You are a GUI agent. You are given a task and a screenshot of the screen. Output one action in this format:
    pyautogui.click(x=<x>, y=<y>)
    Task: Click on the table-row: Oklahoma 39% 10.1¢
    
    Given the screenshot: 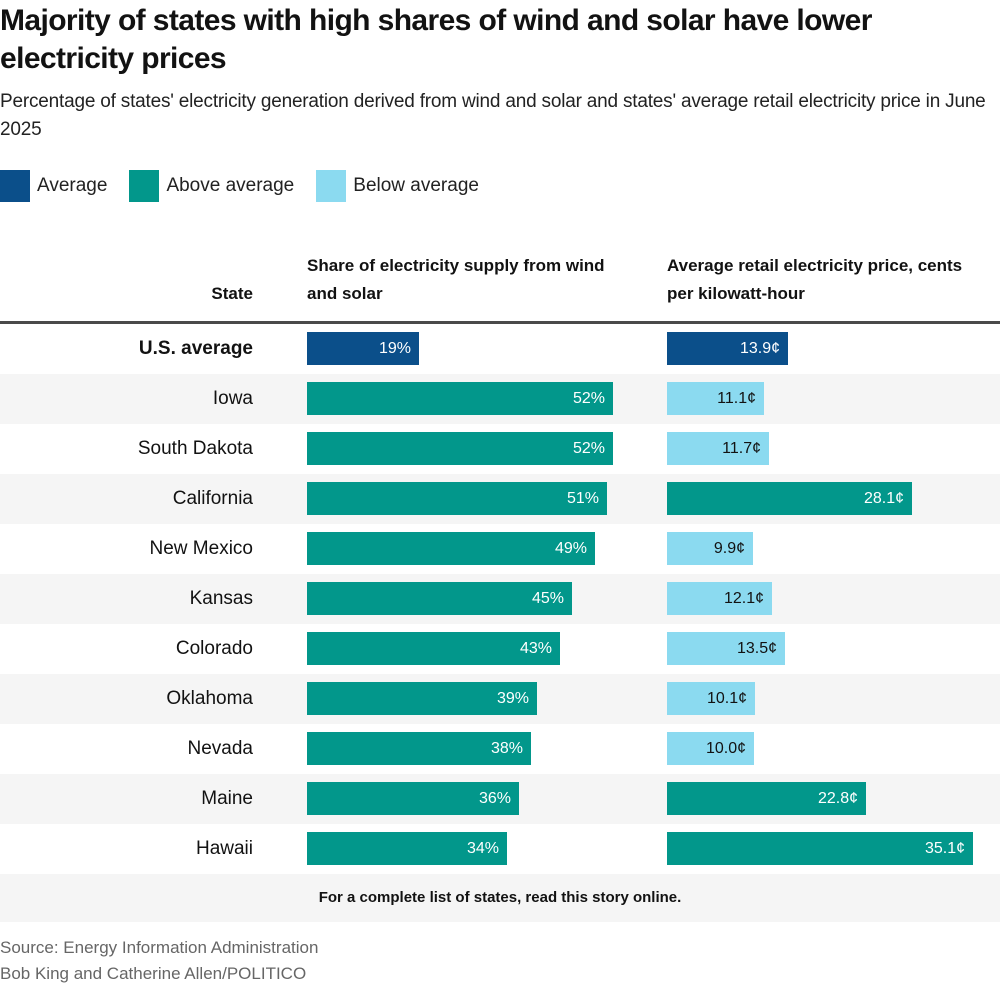 What is the action you would take?
    pyautogui.click(x=500, y=699)
    